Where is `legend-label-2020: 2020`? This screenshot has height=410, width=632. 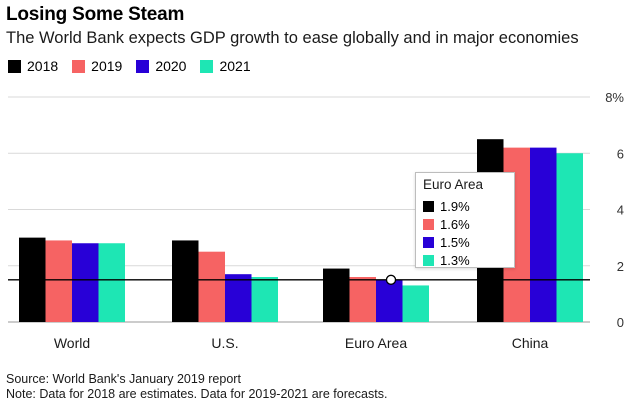 legend-label-2020: 2020 is located at coordinates (171, 66).